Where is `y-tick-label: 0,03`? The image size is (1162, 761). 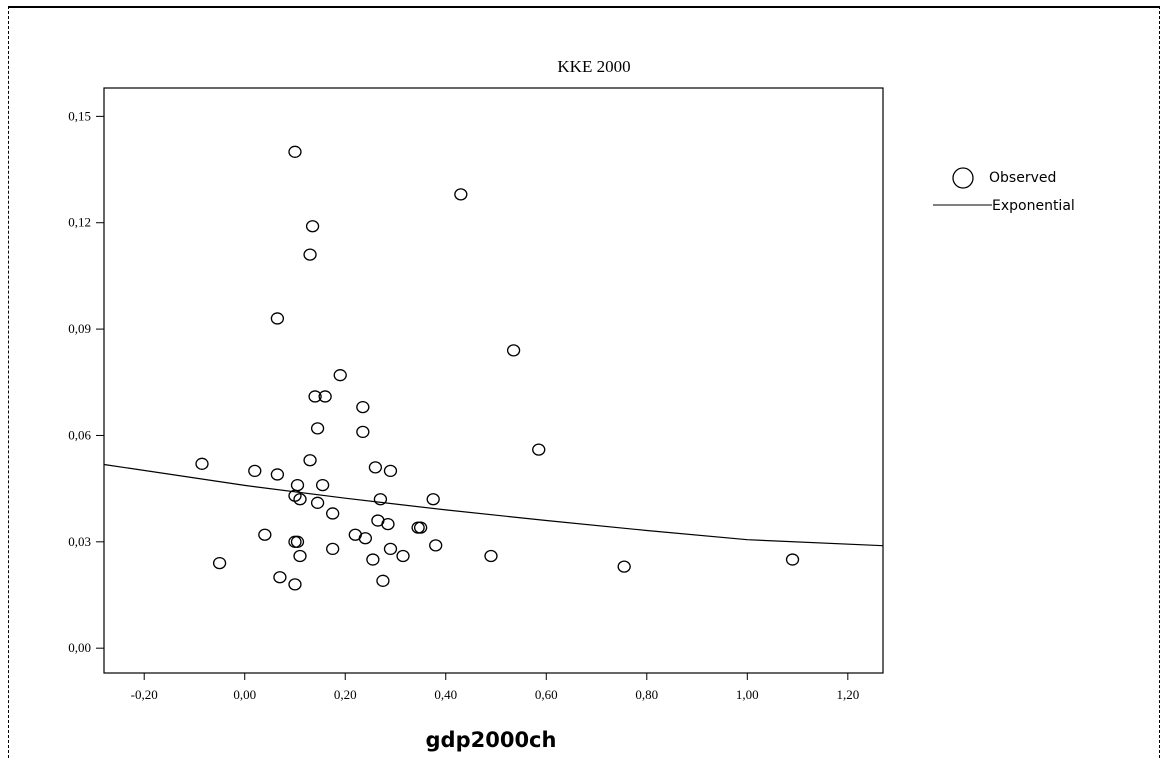 y-tick-label: 0,03 is located at coordinates (79, 541).